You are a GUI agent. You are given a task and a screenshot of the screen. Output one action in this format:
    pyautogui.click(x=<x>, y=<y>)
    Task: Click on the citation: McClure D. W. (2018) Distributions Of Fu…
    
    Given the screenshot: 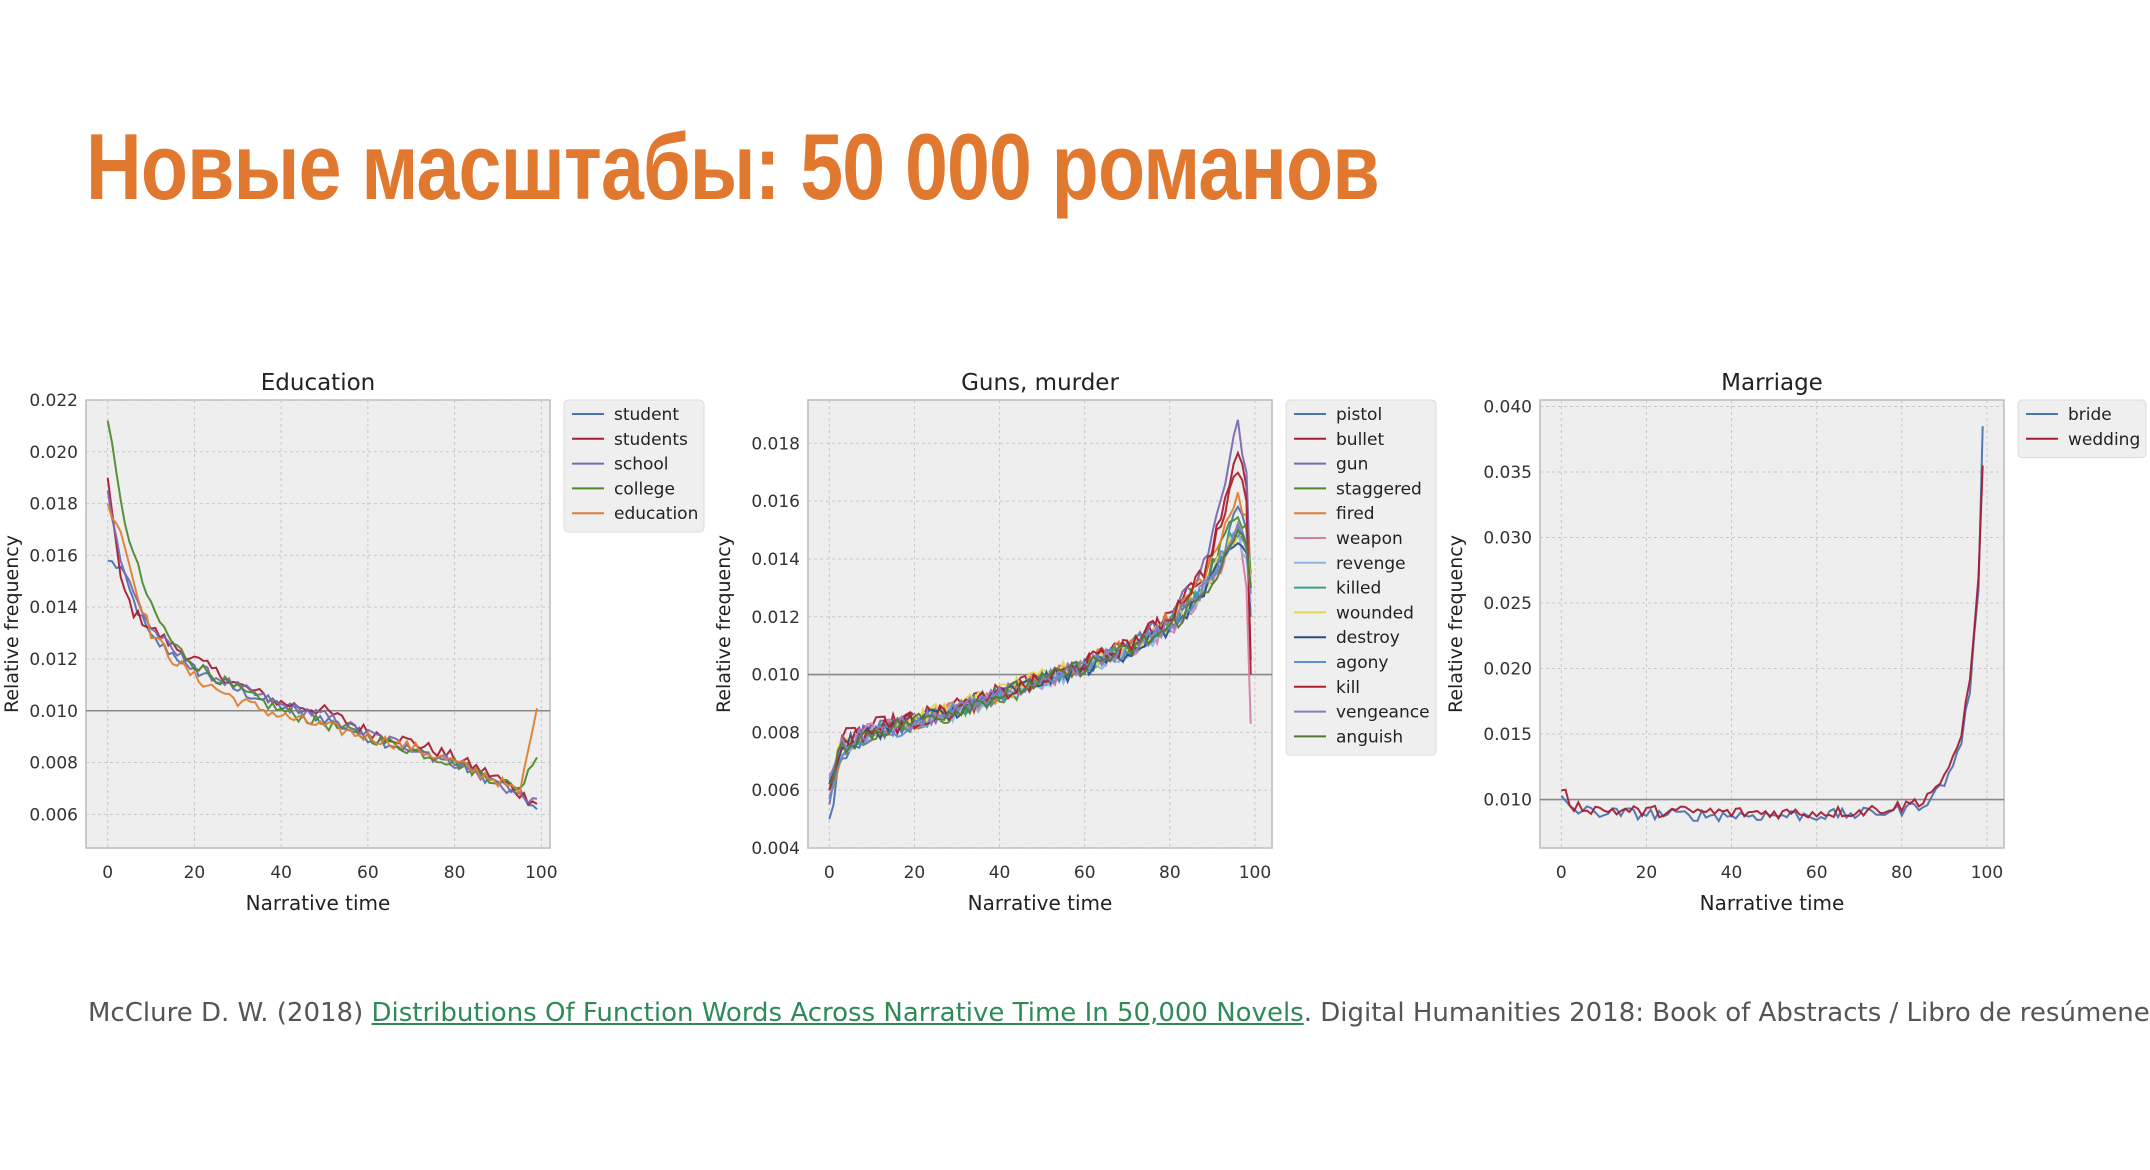 What is the action you would take?
    pyautogui.click(x=1119, y=1013)
    